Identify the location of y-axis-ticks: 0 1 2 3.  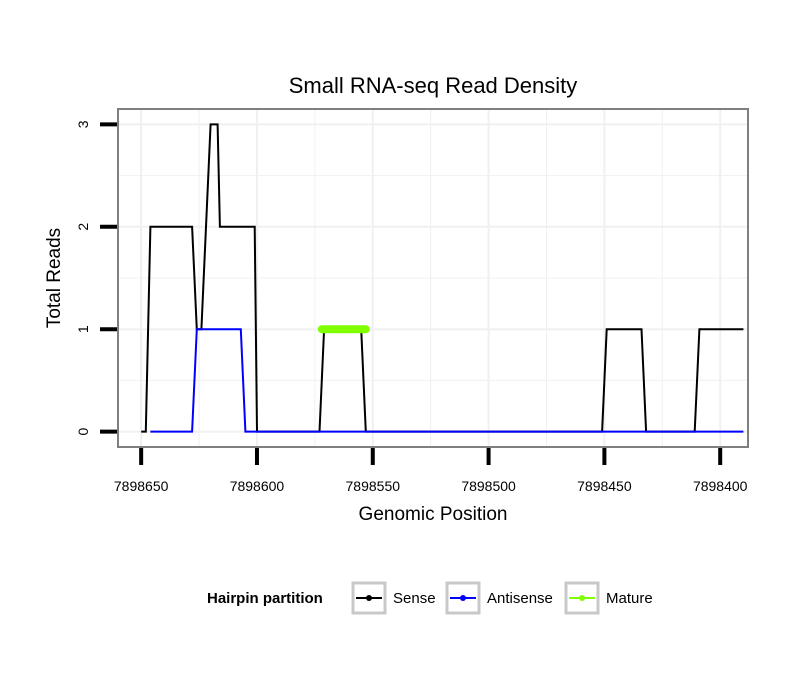
(96, 278).